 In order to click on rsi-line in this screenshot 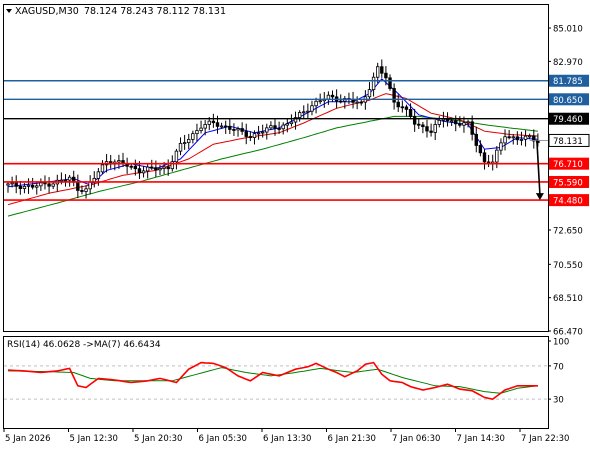, I will do `click(272, 380)`.